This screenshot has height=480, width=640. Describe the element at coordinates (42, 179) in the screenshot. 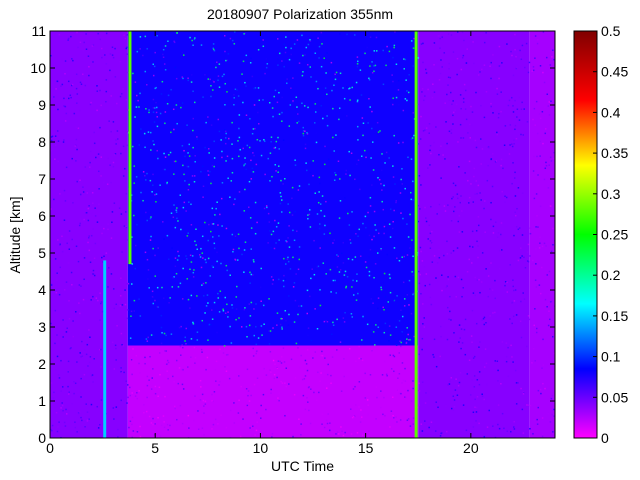

I see `y-tick-label: 7` at that location.